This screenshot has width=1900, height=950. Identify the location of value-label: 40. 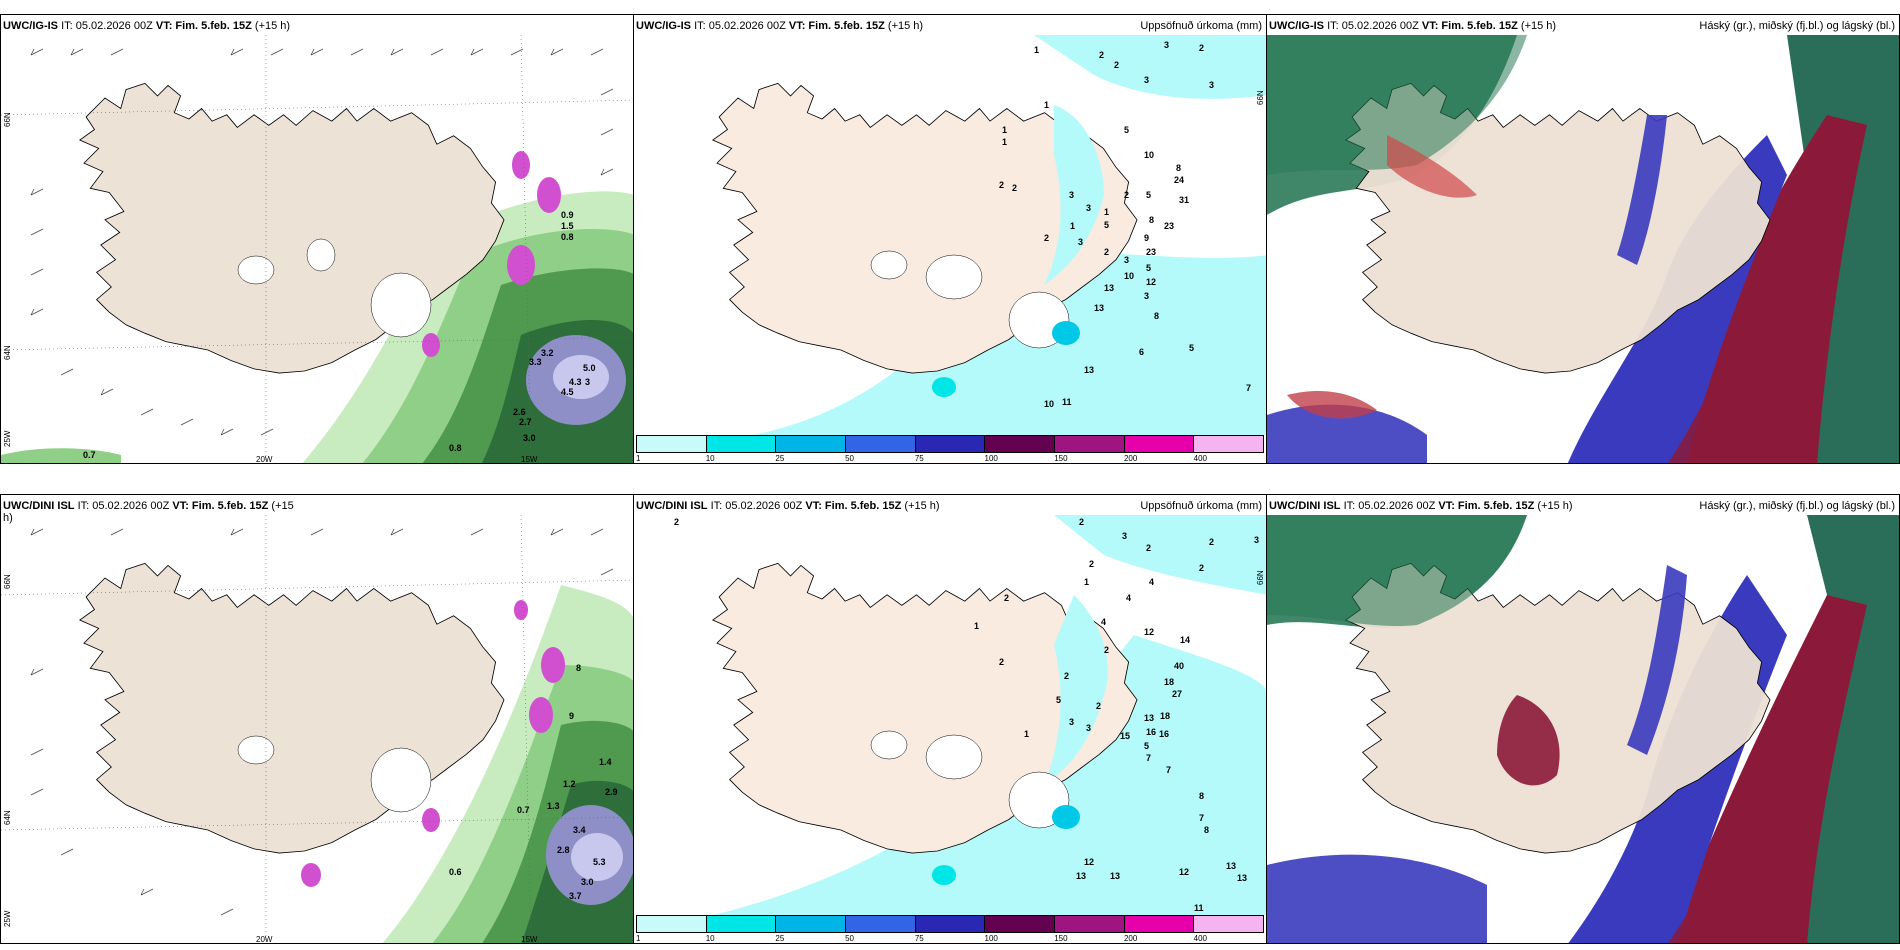
(1179, 666).